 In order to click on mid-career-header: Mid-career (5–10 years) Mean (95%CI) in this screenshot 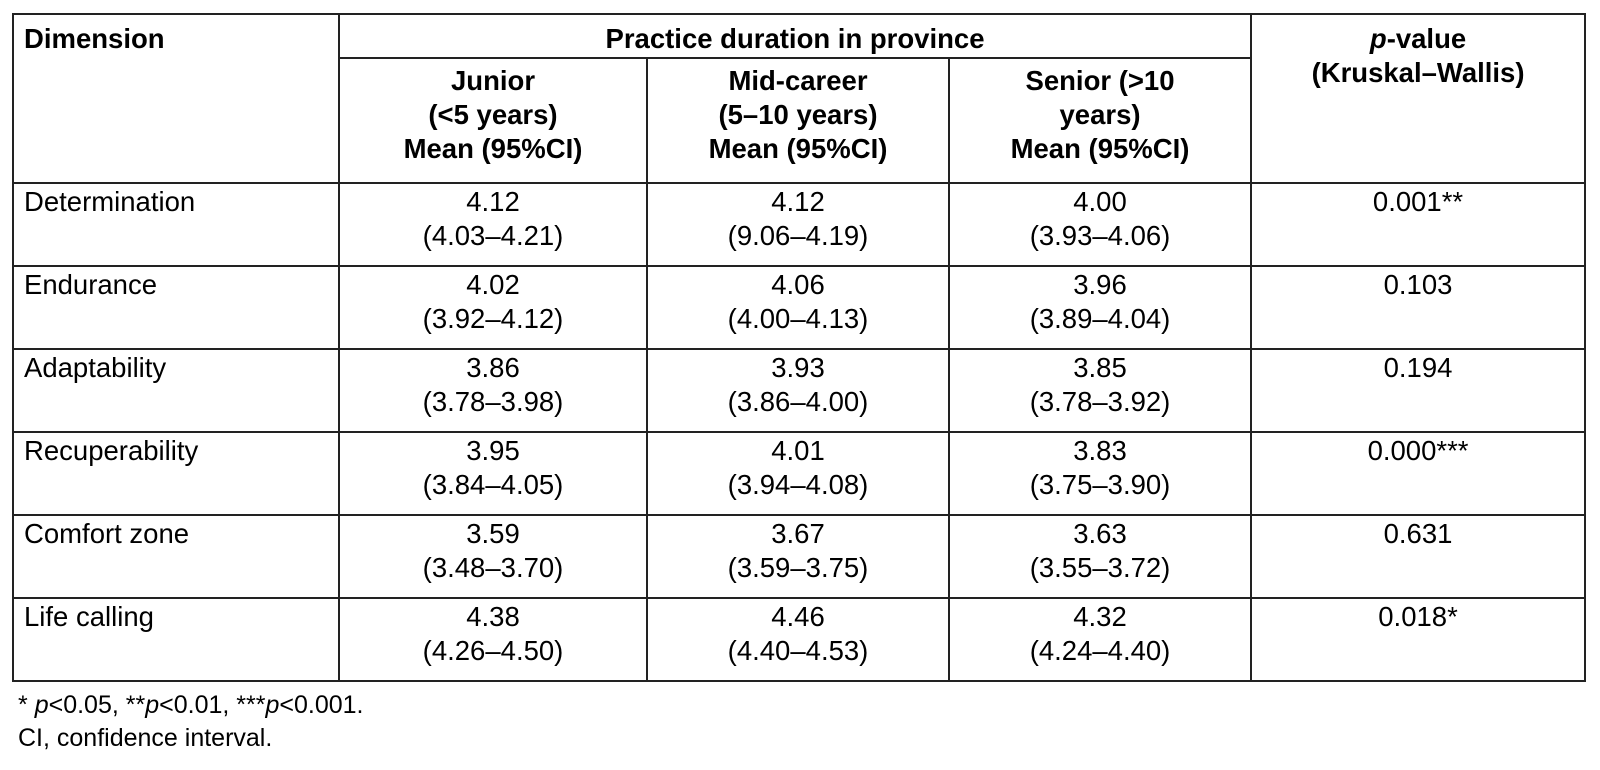, I will do `click(798, 120)`.